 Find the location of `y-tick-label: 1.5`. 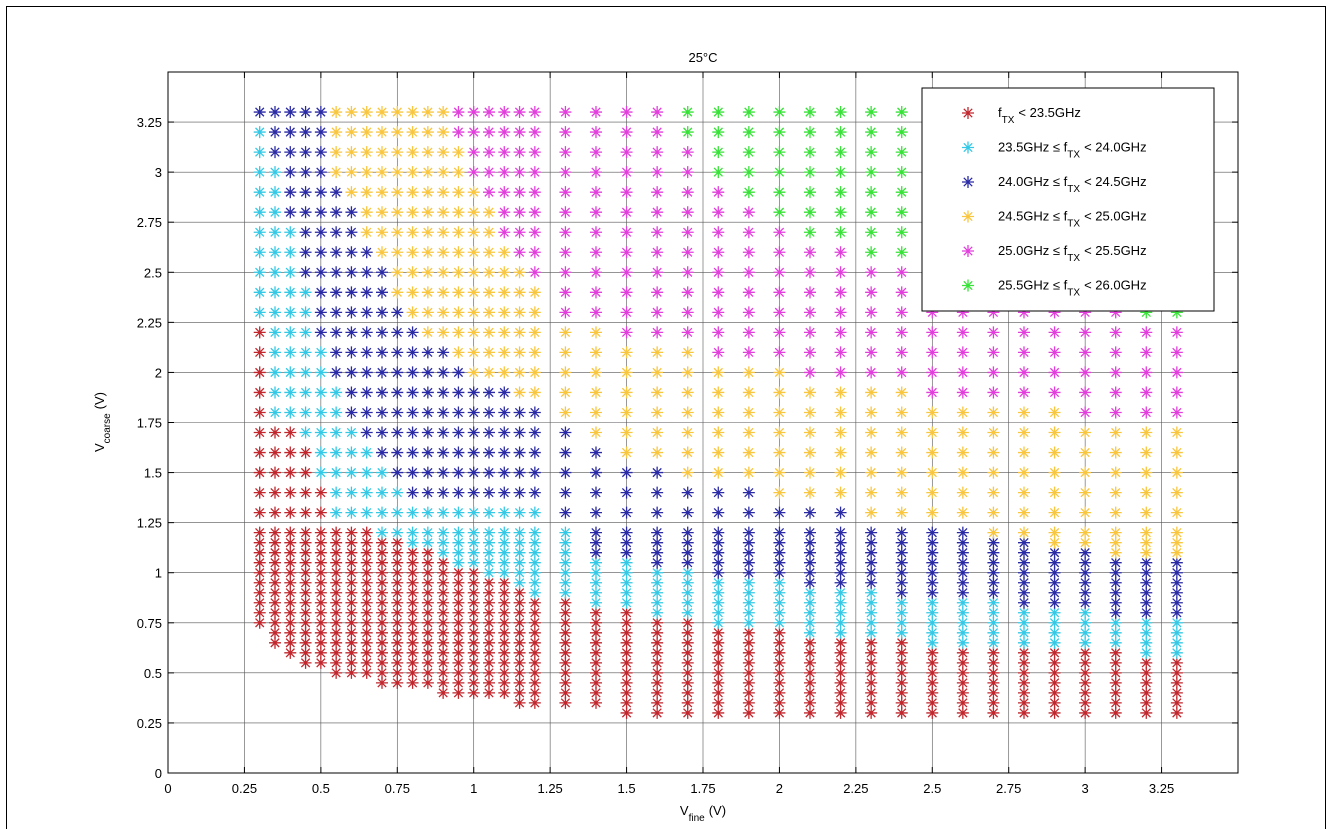

y-tick-label: 1.5 is located at coordinates (153, 473).